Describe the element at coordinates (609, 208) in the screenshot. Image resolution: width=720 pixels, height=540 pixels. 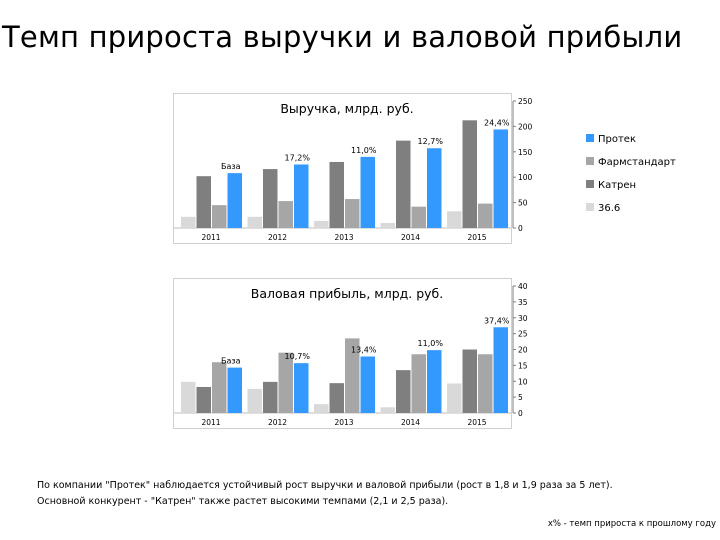
I see `legend-label-36-6: 36.6` at that location.